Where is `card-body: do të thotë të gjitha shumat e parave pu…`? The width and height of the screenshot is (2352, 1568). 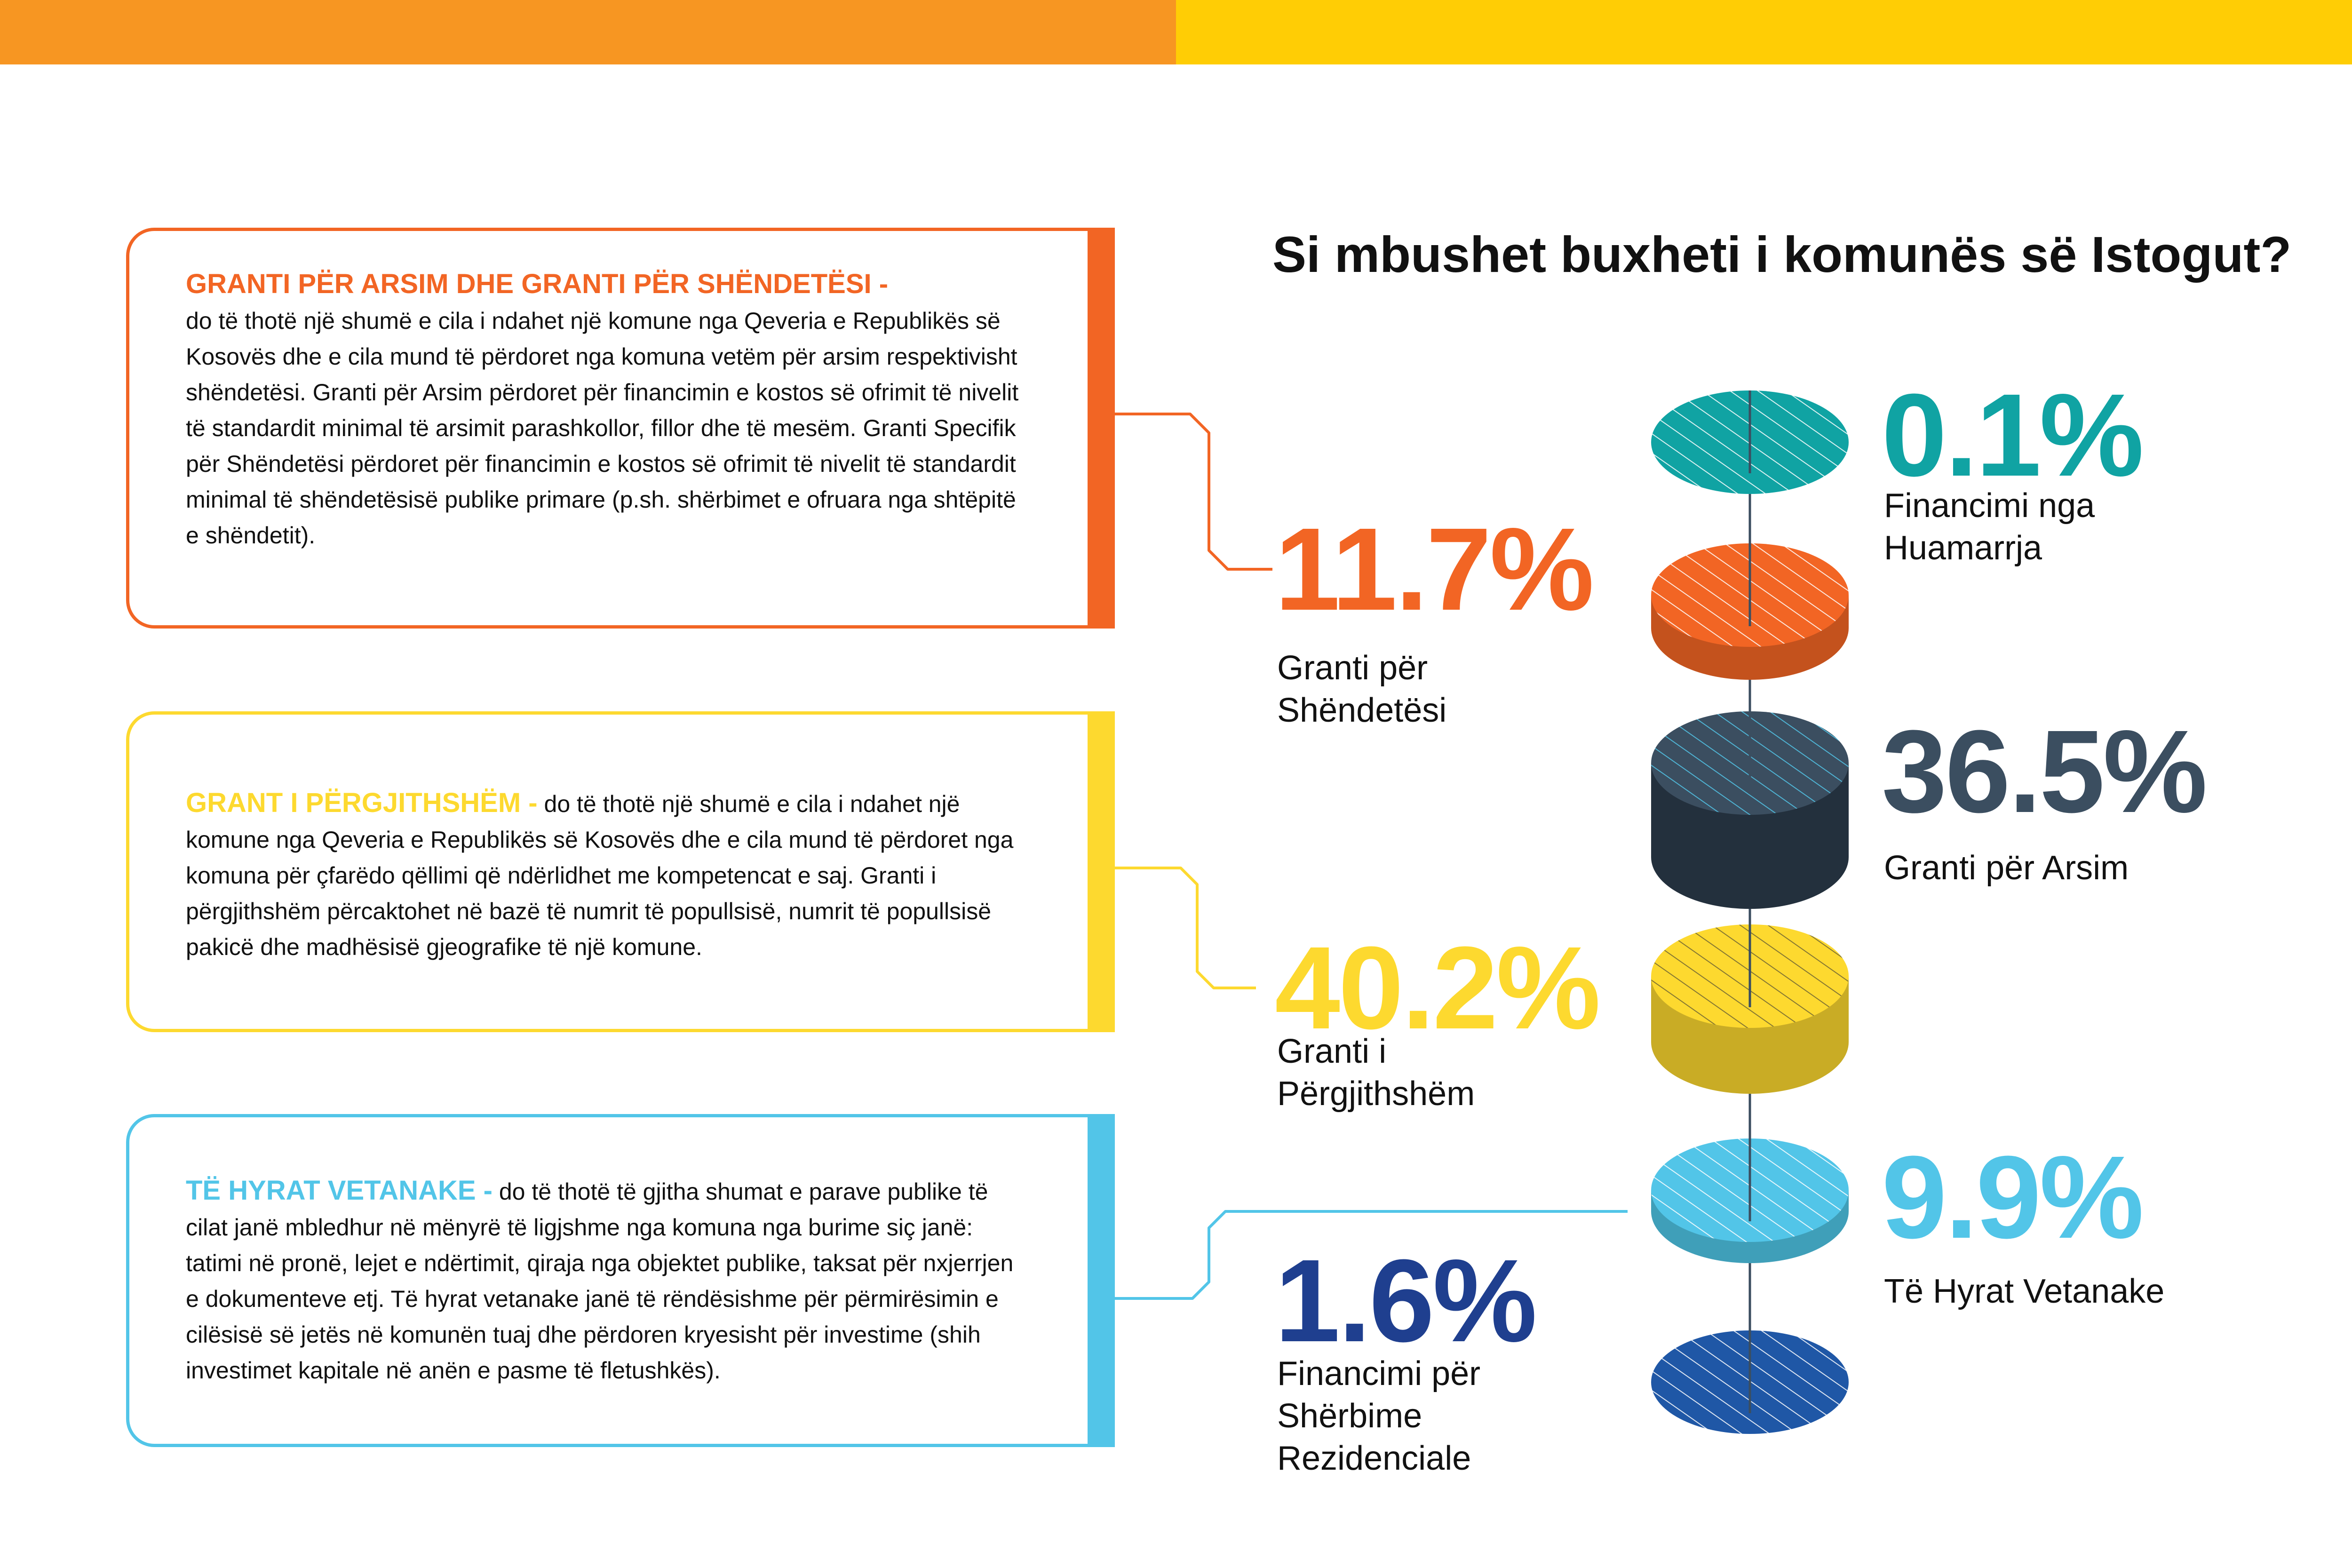
card-body: do të thotë të gjitha shumat e parave pu… is located at coordinates (600, 1281).